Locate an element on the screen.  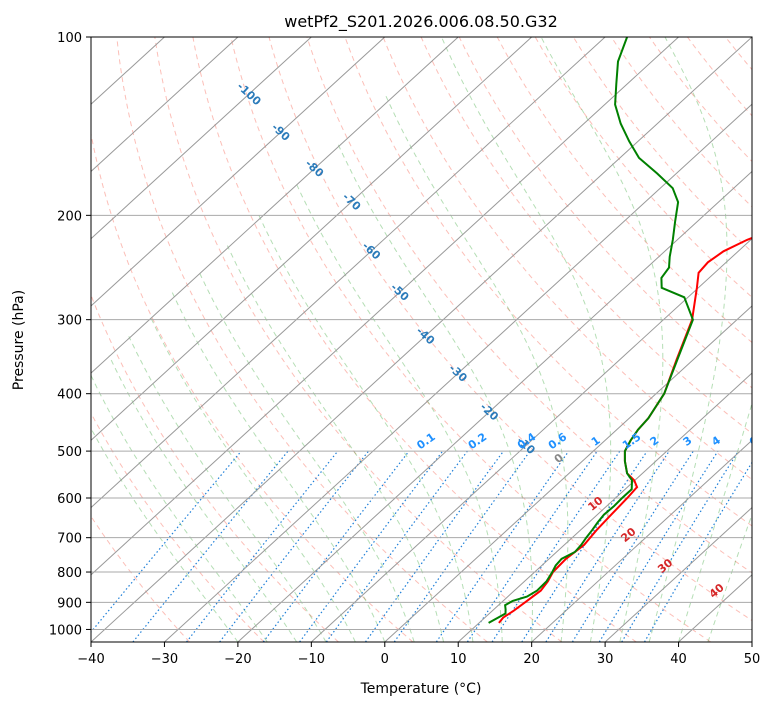
mixing-ratio-label: 6 is located at coordinates (754, 441).